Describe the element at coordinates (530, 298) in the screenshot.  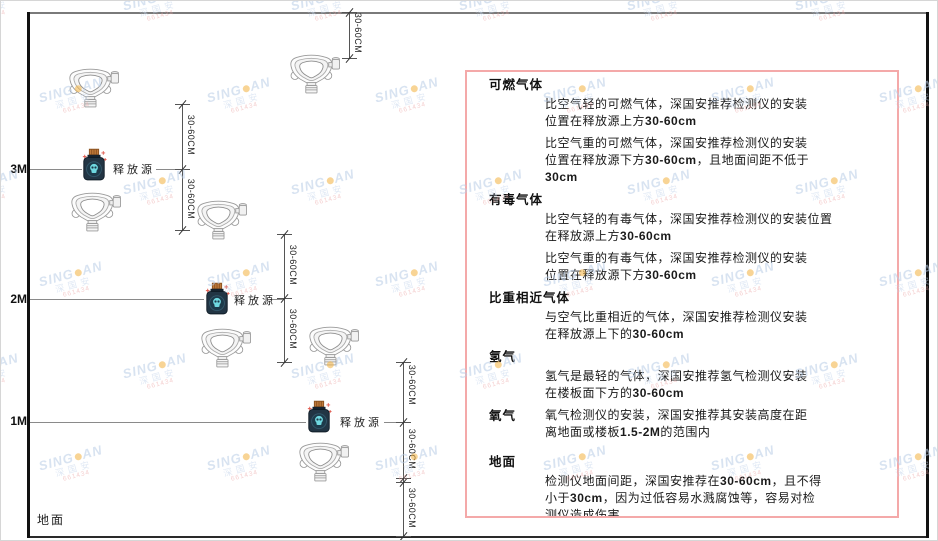
I see `section-heading-similar-density: 比重相近气体` at that location.